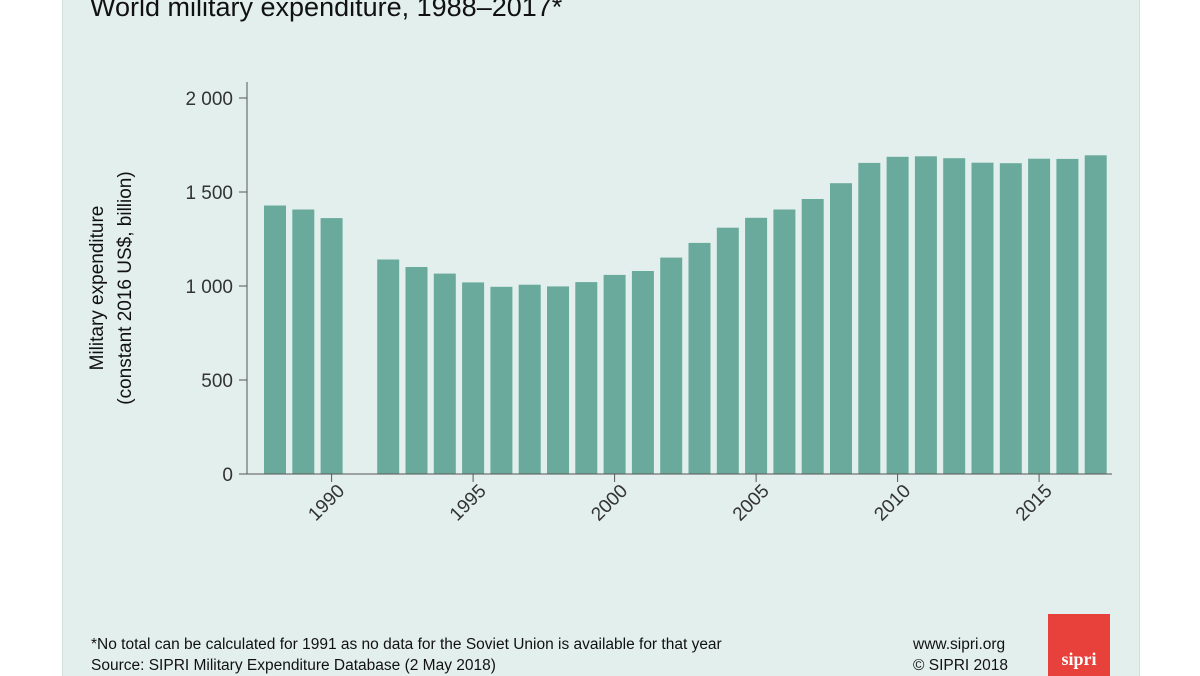 Image resolution: width=1200 pixels, height=676 pixels. What do you see at coordinates (959, 644) in the screenshot?
I see `website-link: www.sipri.org` at bounding box center [959, 644].